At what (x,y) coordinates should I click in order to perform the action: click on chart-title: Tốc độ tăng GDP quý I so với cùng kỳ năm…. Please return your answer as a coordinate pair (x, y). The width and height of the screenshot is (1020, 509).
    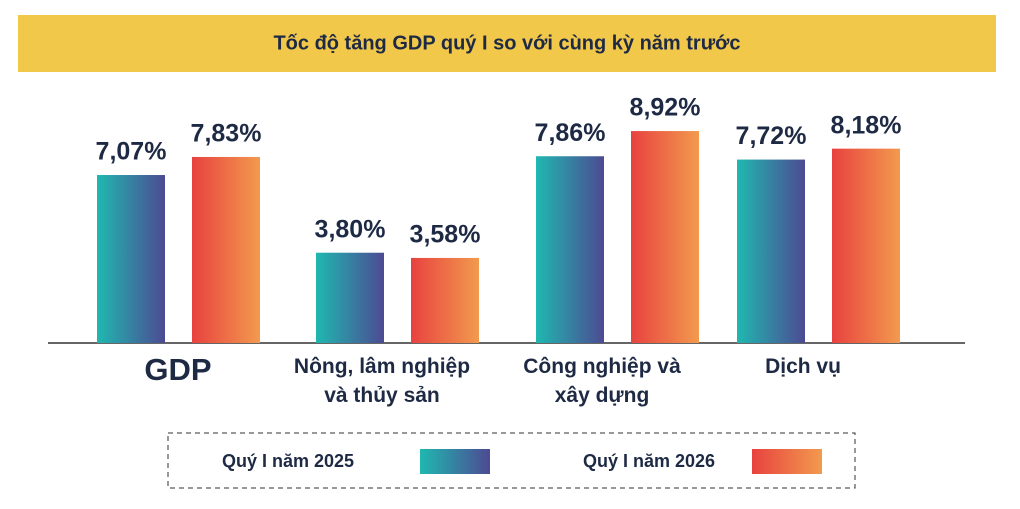
    Looking at the image, I should click on (506, 43).